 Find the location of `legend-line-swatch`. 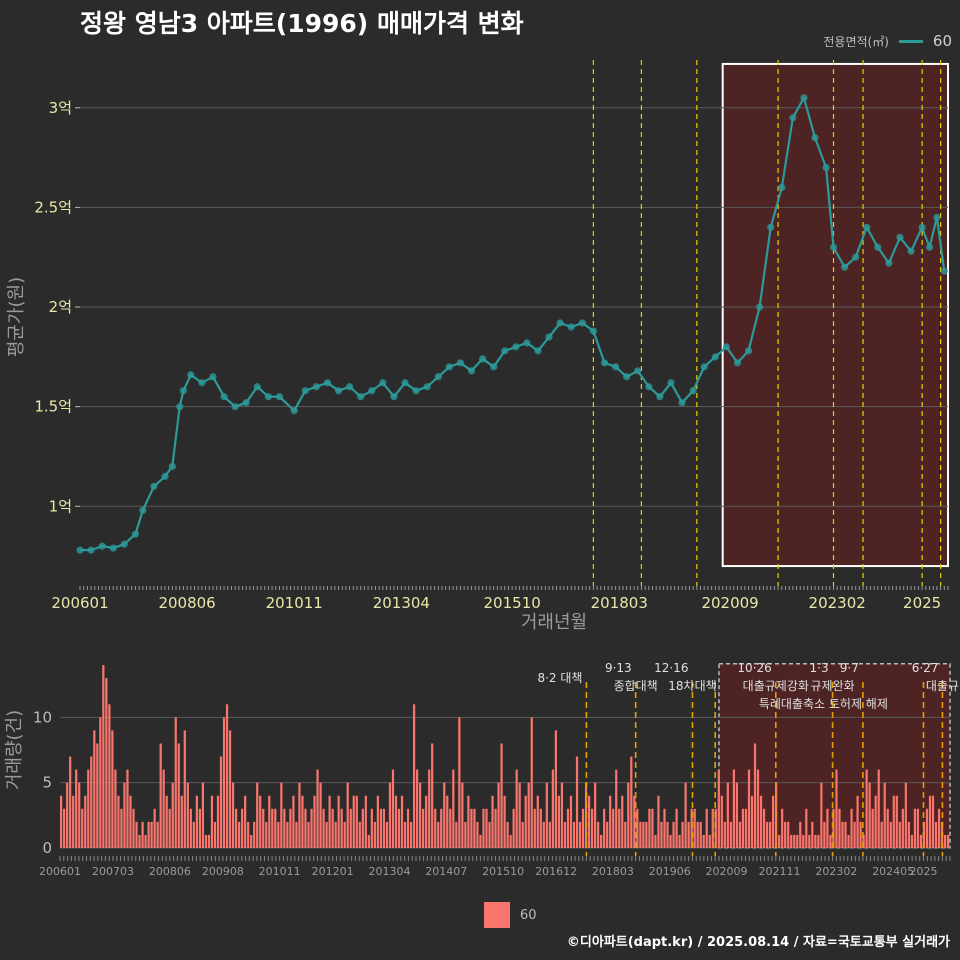

legend-line-swatch is located at coordinates (910, 41).